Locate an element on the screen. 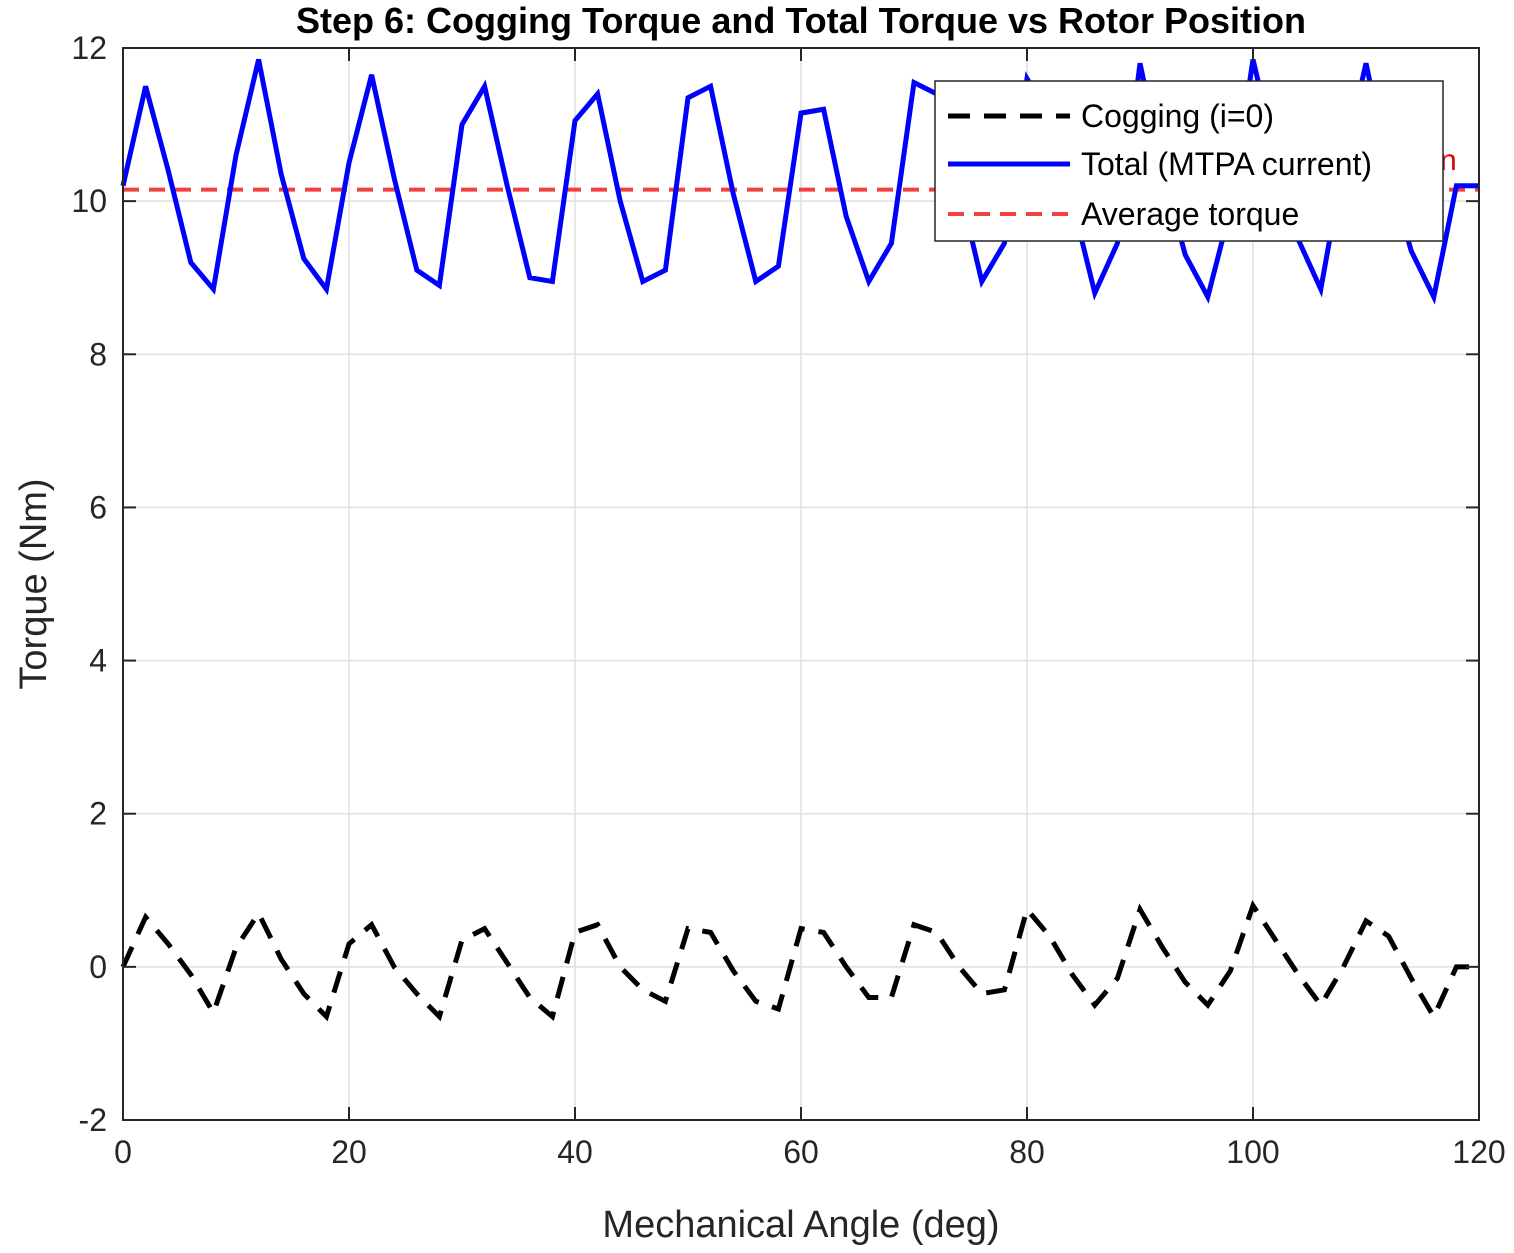 Image resolution: width=1514 pixels, height=1253 pixels. y-tick-label-6: 10 is located at coordinates (89, 201).